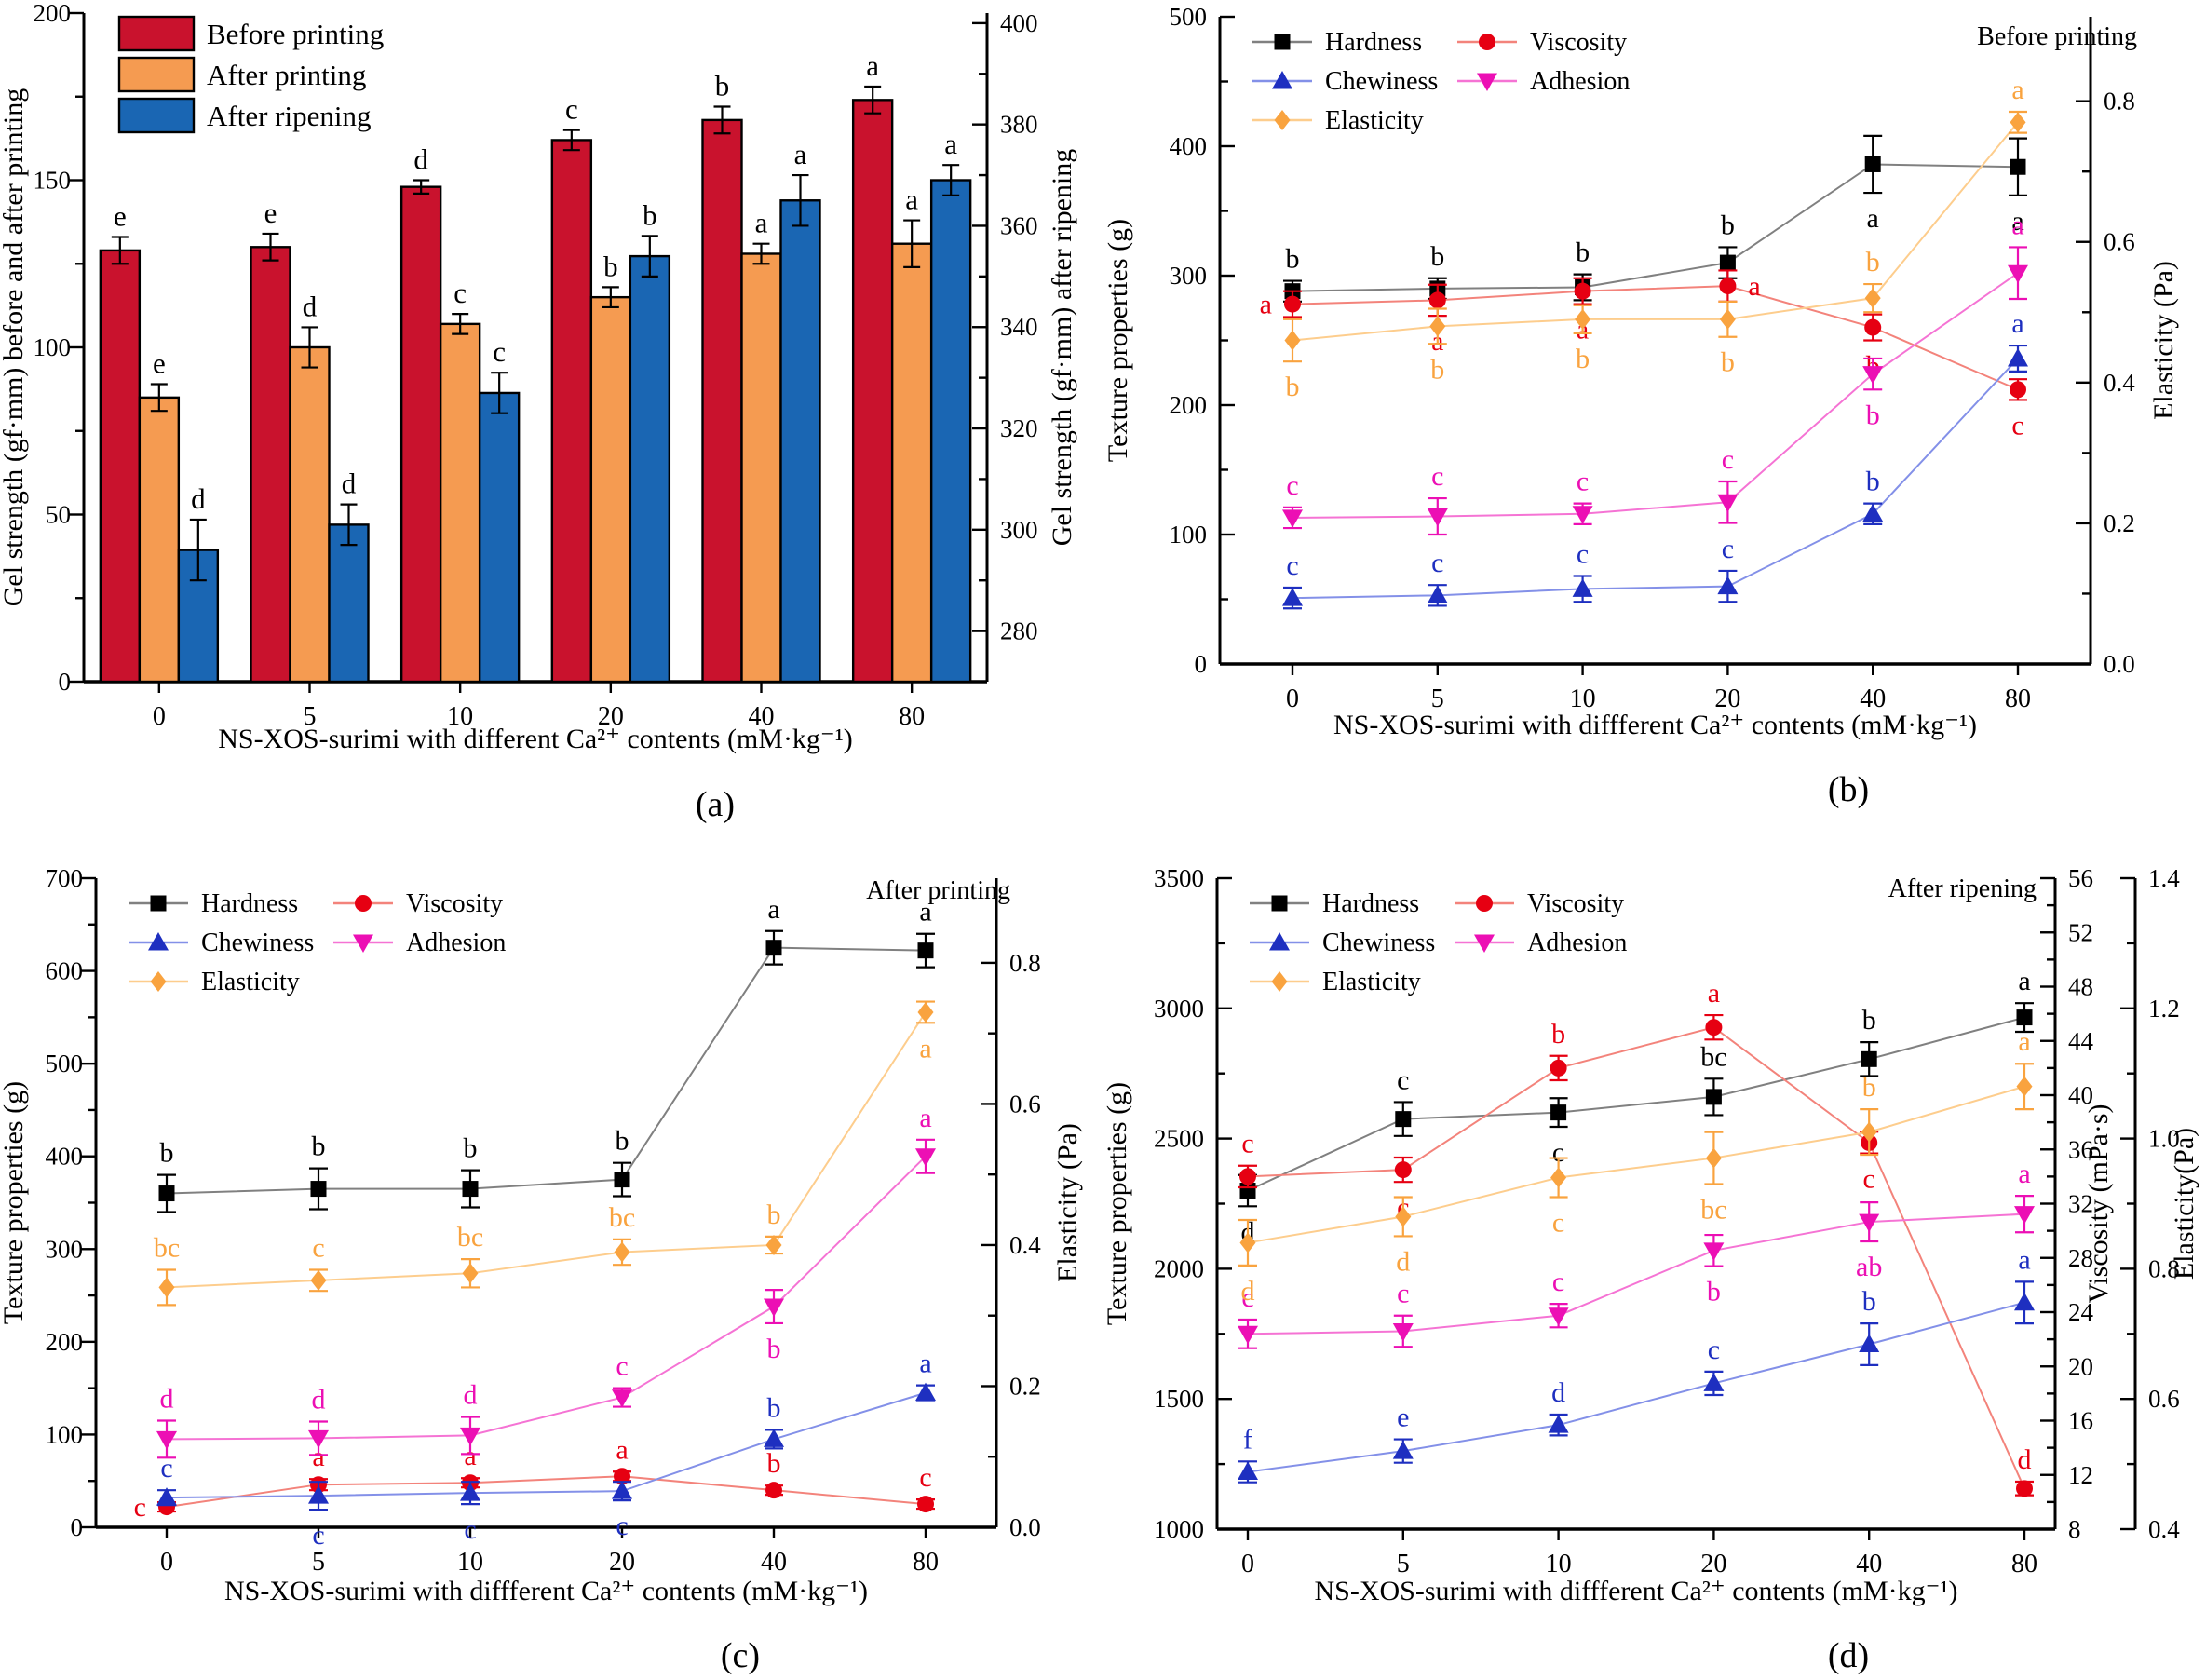 This screenshot has width=2206, height=1680. I want to click on legend-label: Chewiness, so click(257, 942).